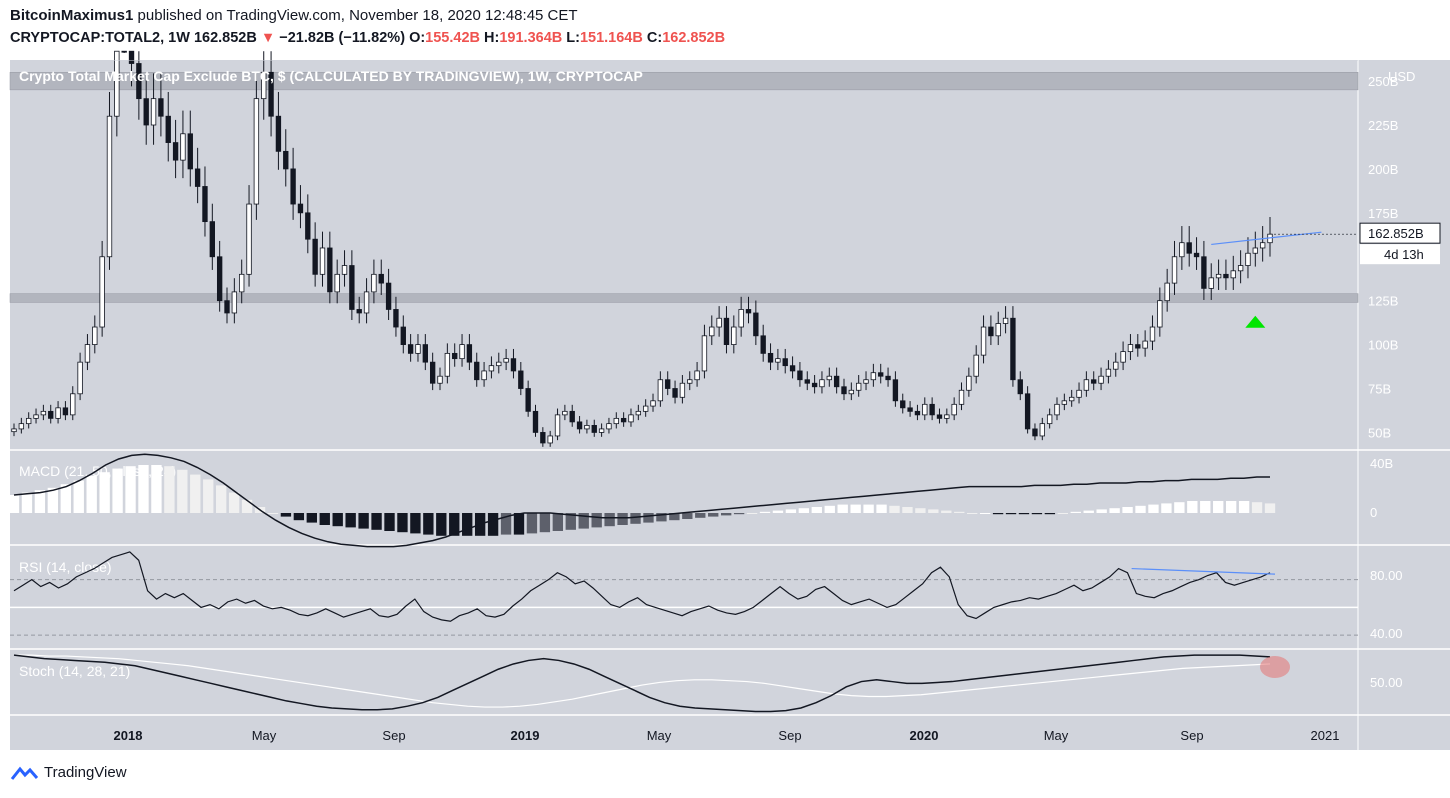 Image resolution: width=1450 pixels, height=798 pixels. I want to click on price-tick-label: 200B, so click(1383, 169).